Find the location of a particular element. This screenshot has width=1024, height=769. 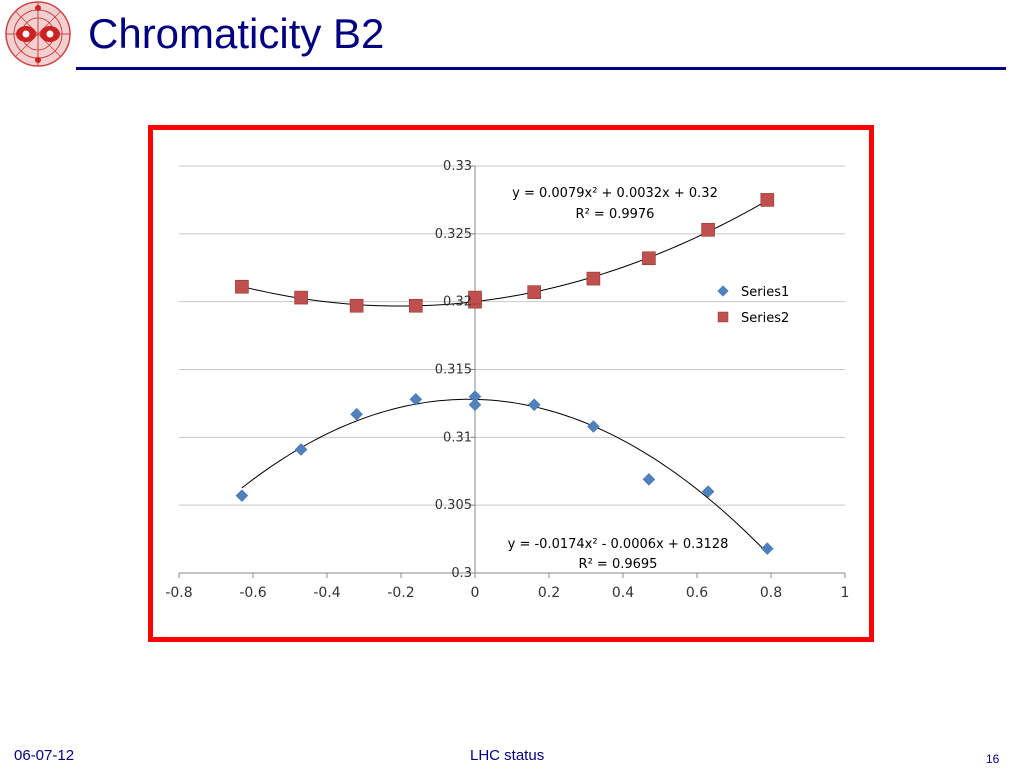

x-tick-label: -0.8 is located at coordinates (178, 593).